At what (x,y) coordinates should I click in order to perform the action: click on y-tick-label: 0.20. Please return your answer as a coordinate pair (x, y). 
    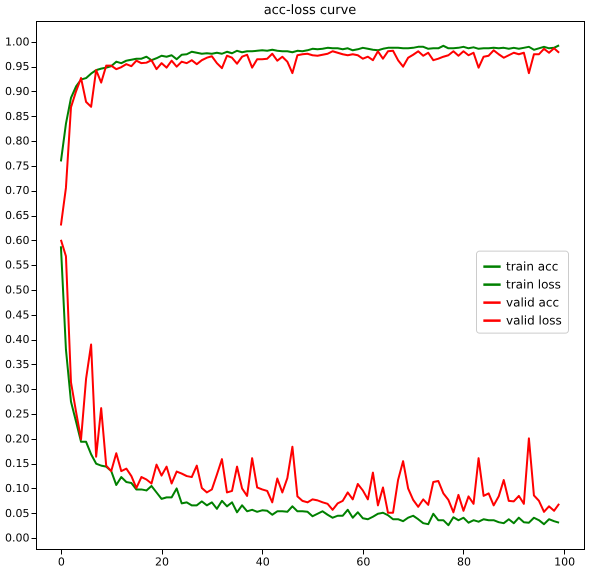
    Looking at the image, I should click on (17, 439).